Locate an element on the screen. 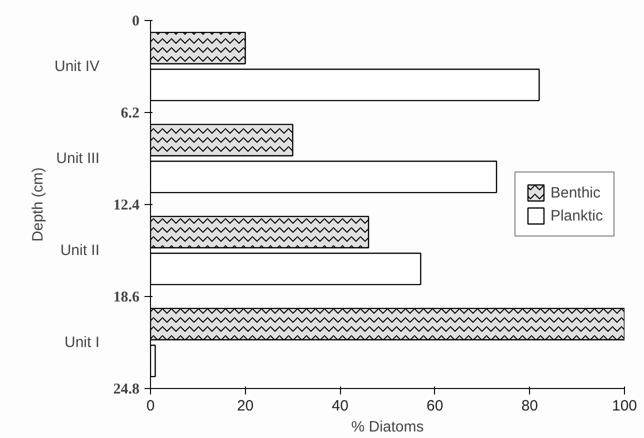 The width and height of the screenshot is (644, 438). x-tick-label: 0 is located at coordinates (150, 406).